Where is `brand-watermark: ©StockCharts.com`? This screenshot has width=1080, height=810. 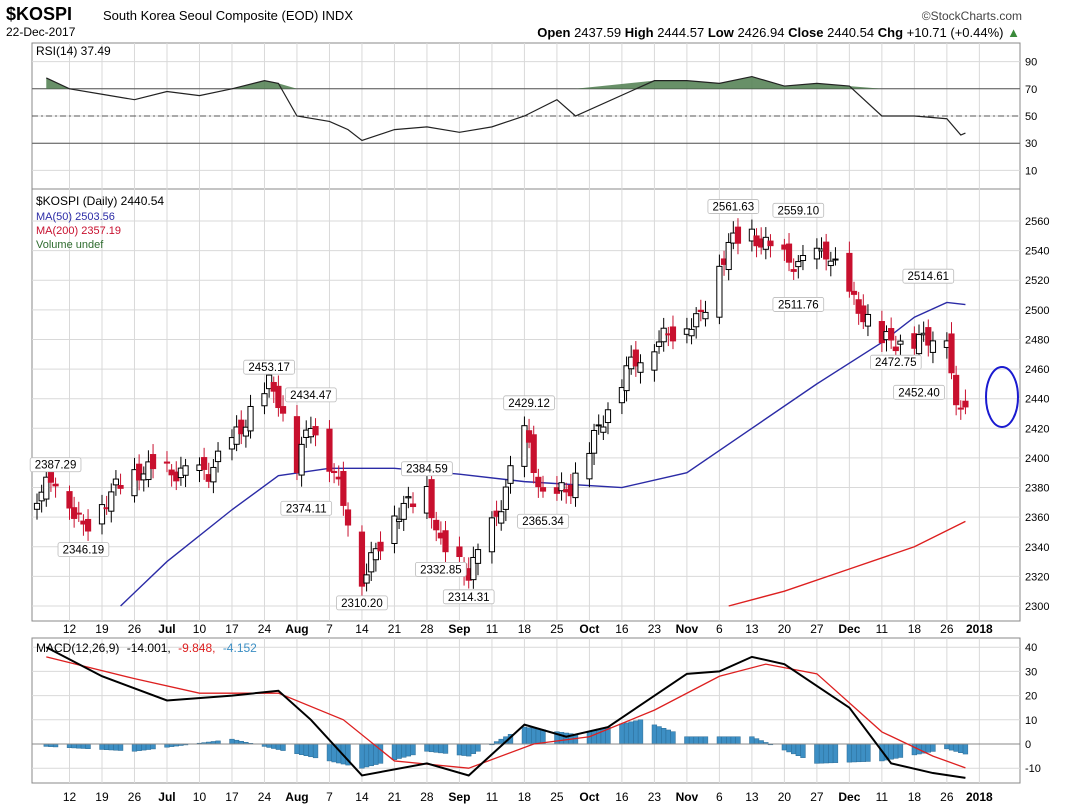 brand-watermark: ©StockCharts.com is located at coordinates (971, 16).